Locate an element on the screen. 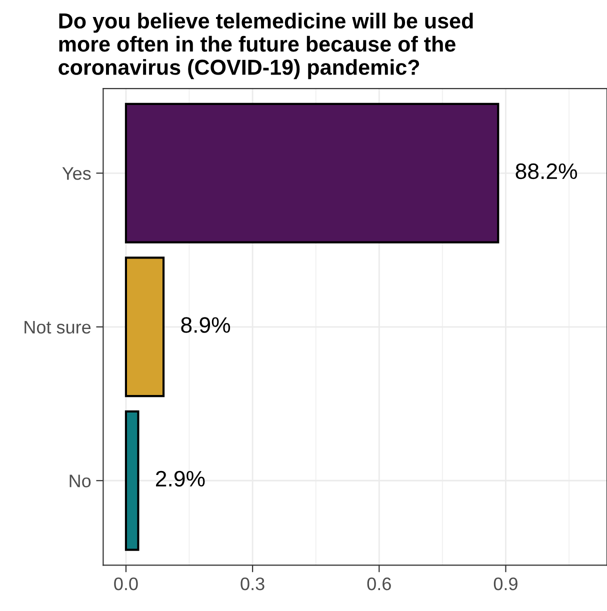  data-label: 8.9% is located at coordinates (205, 325).